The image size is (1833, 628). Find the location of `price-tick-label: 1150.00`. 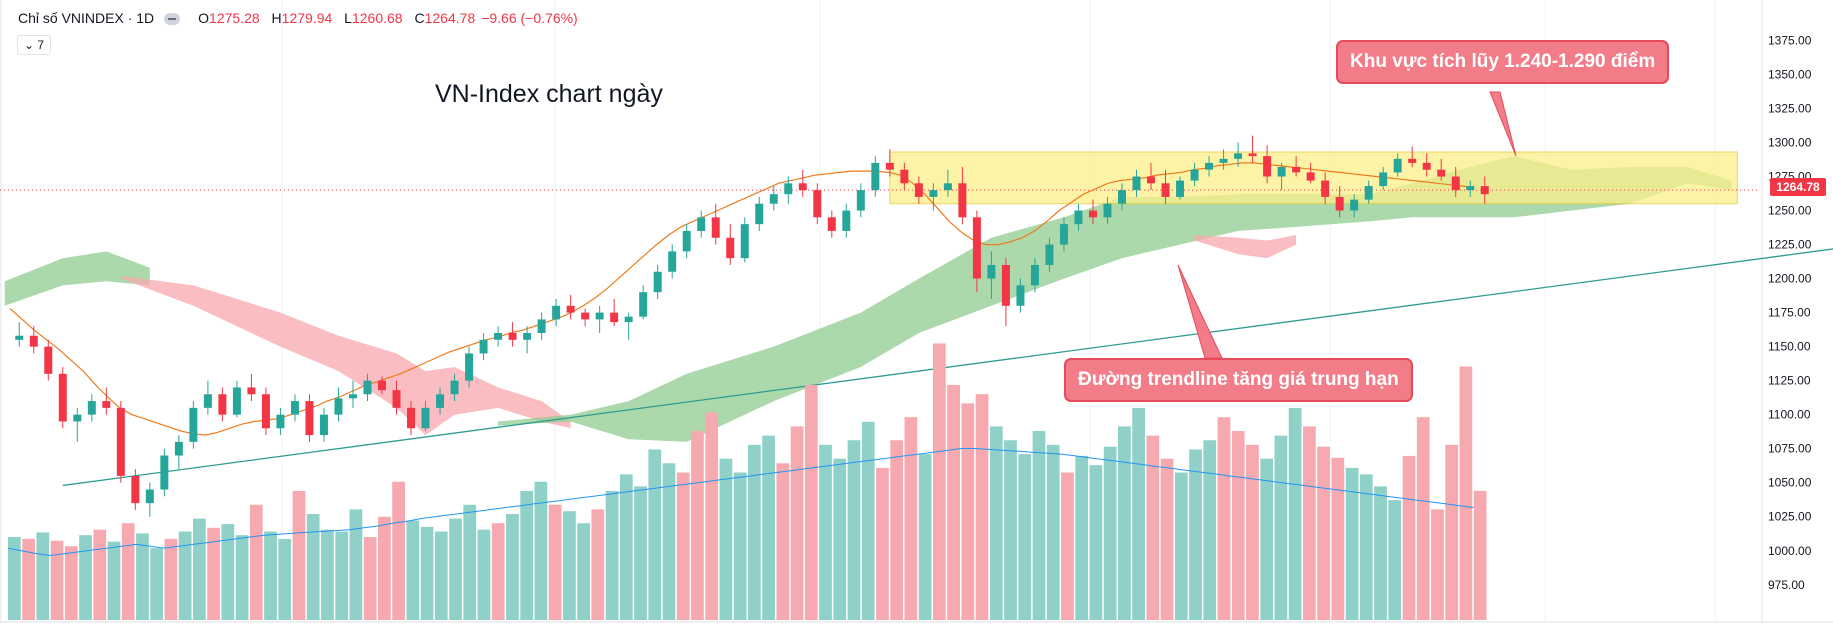

price-tick-label: 1150.00 is located at coordinates (1789, 347).